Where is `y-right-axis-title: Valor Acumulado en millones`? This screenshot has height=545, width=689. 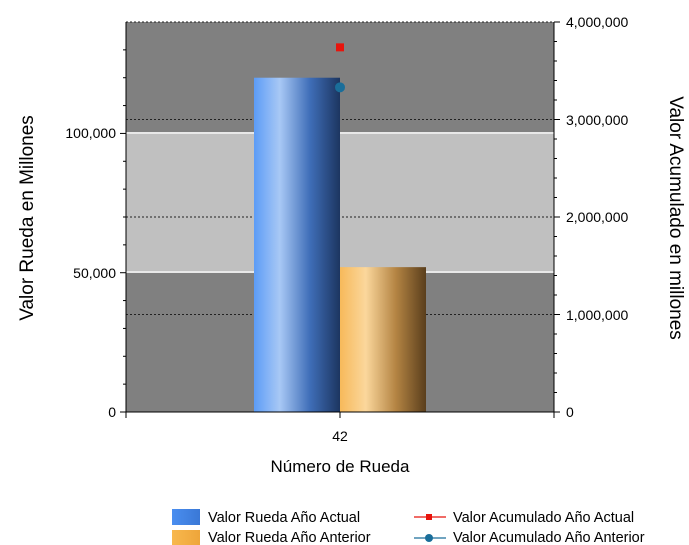
y-right-axis-title: Valor Acumulado en millones is located at coordinates (675, 218).